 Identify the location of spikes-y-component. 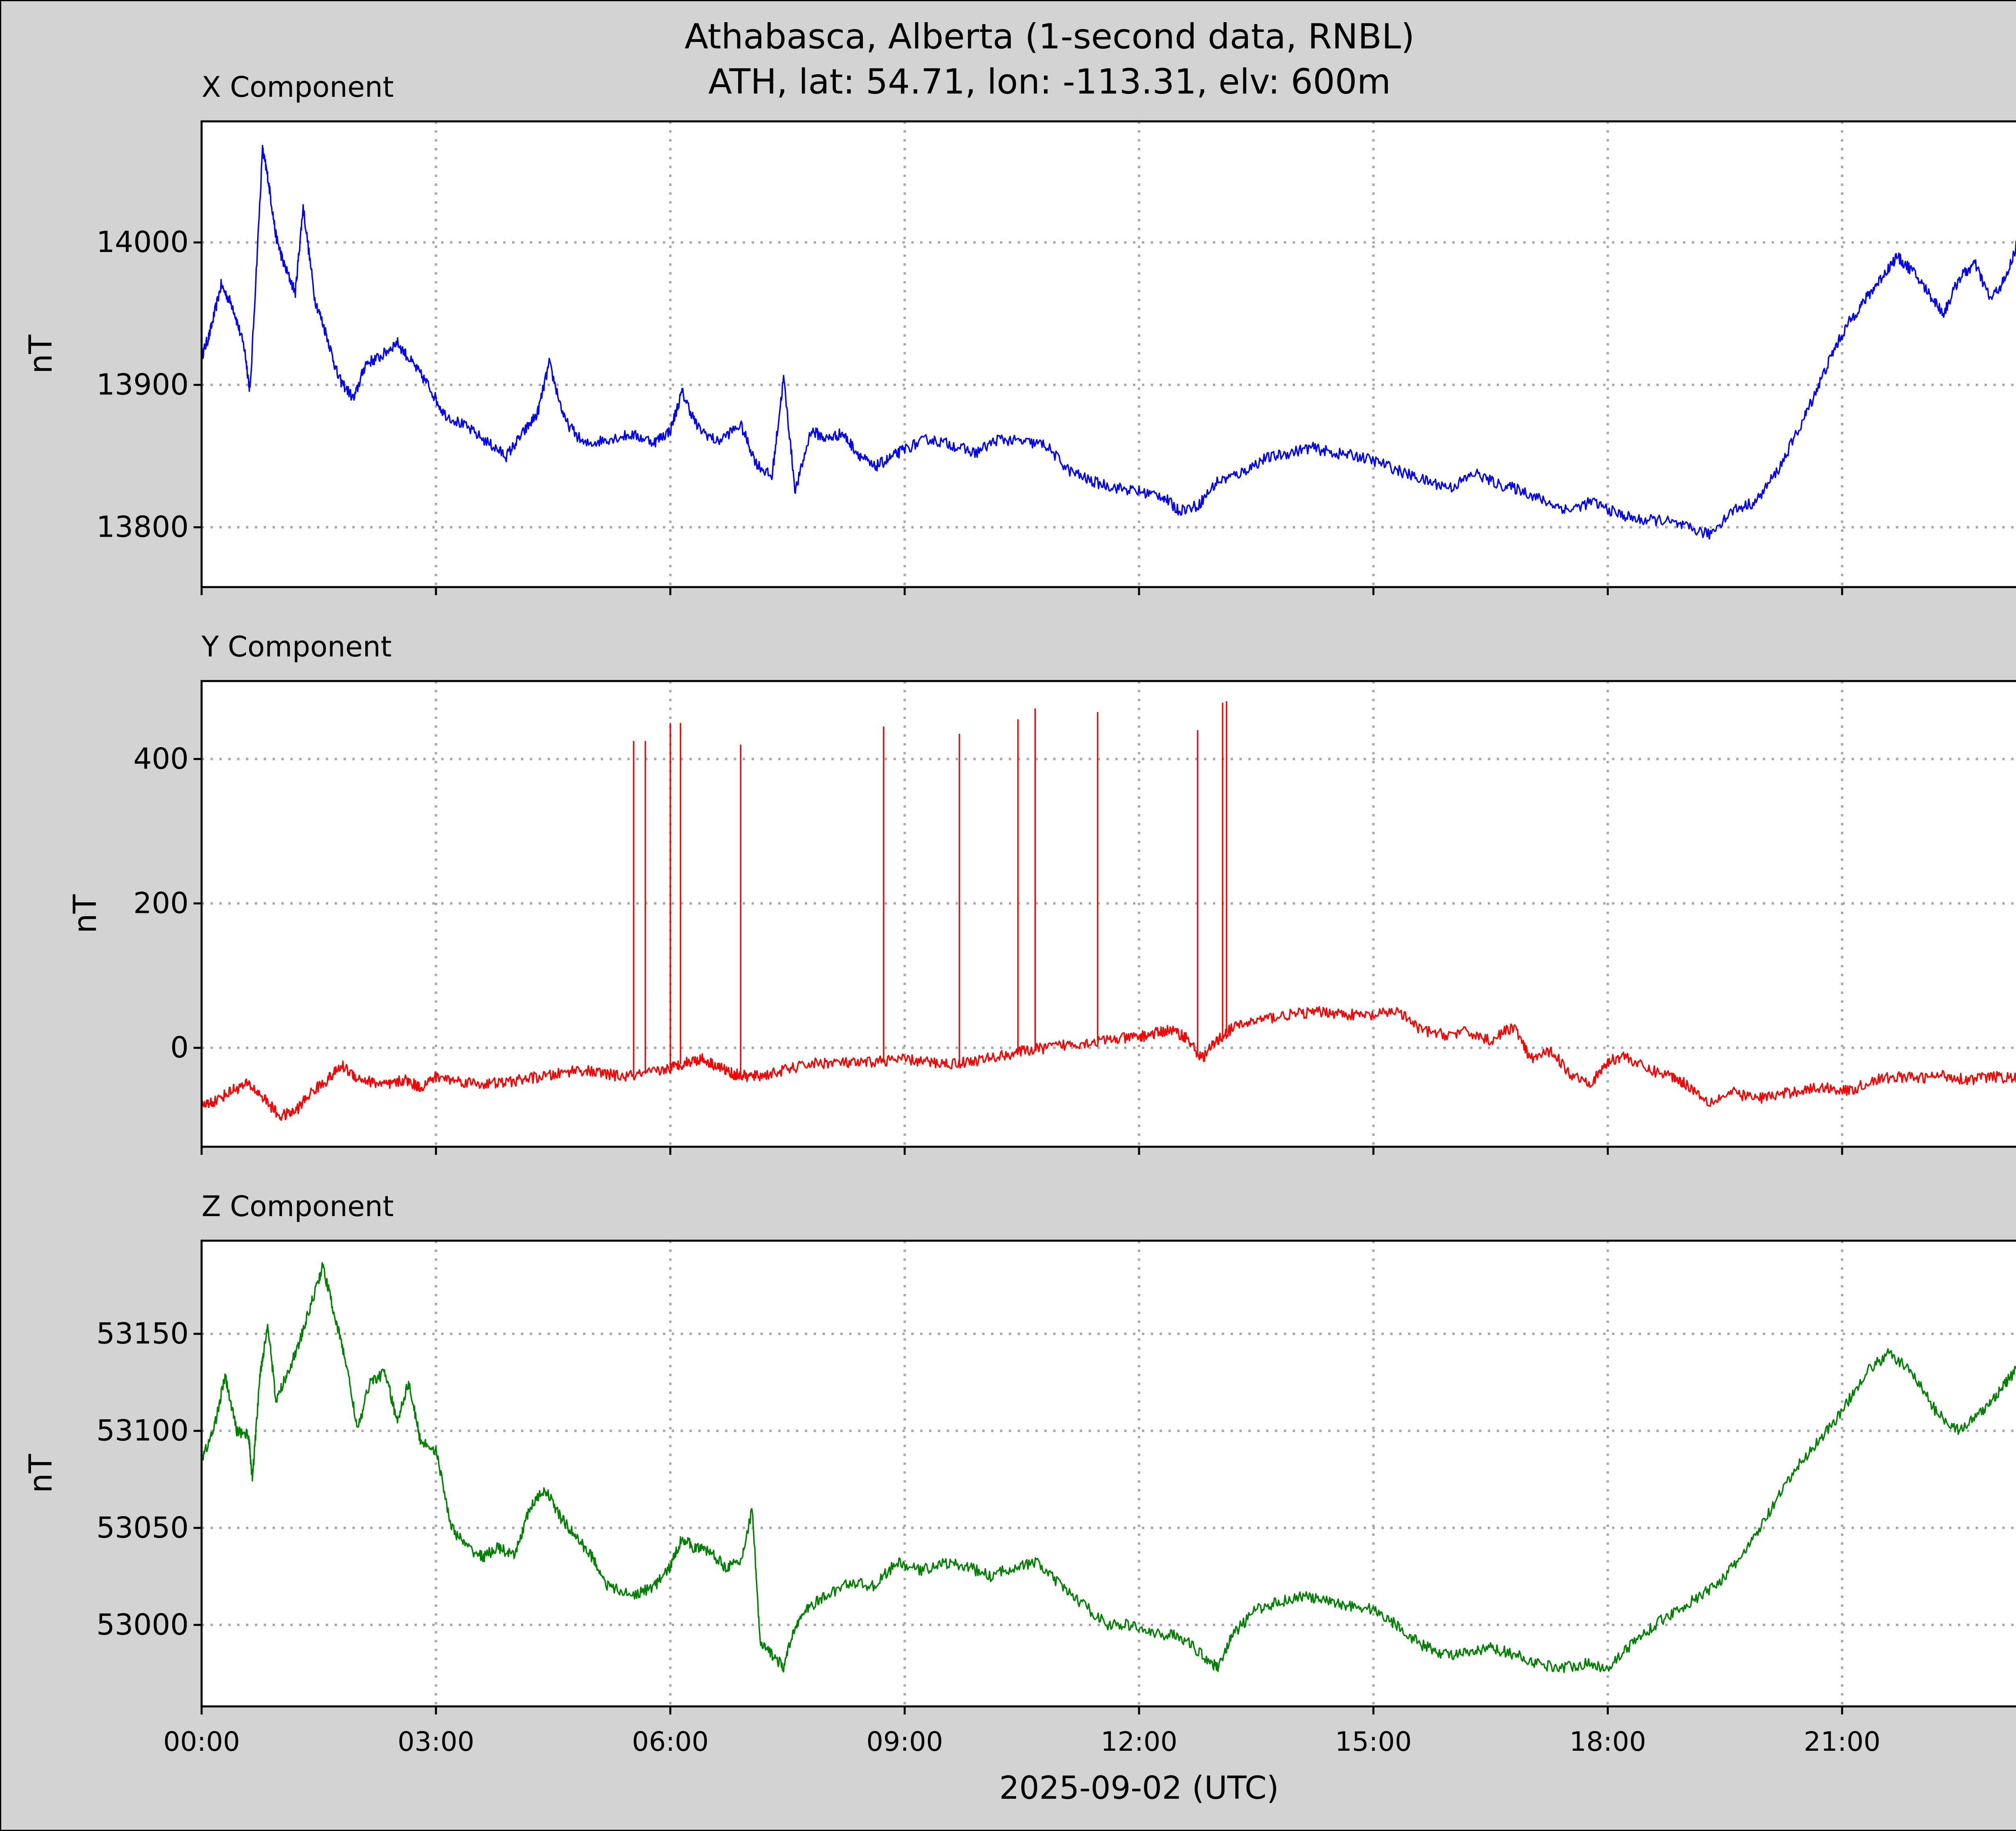
(930, 888).